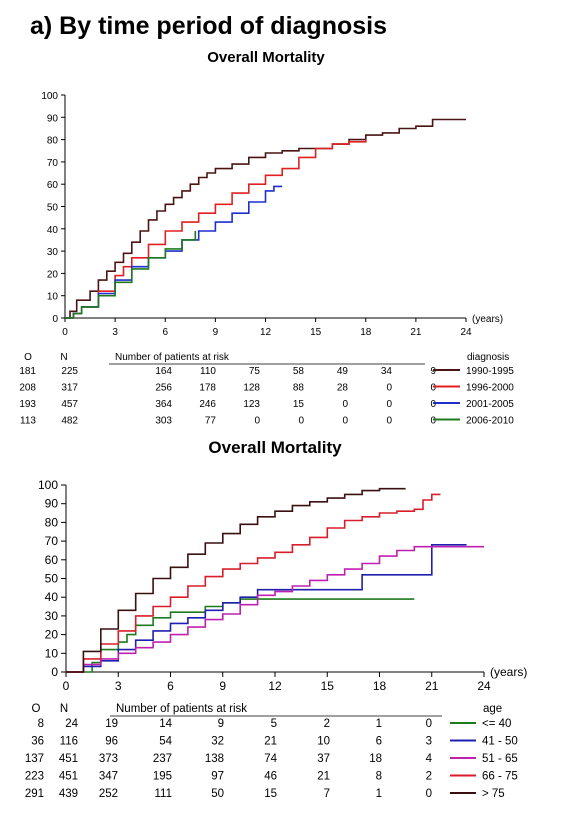 The height and width of the screenshot is (824, 562). Describe the element at coordinates (379, 777) in the screenshot. I see `risk-cell: 8` at that location.